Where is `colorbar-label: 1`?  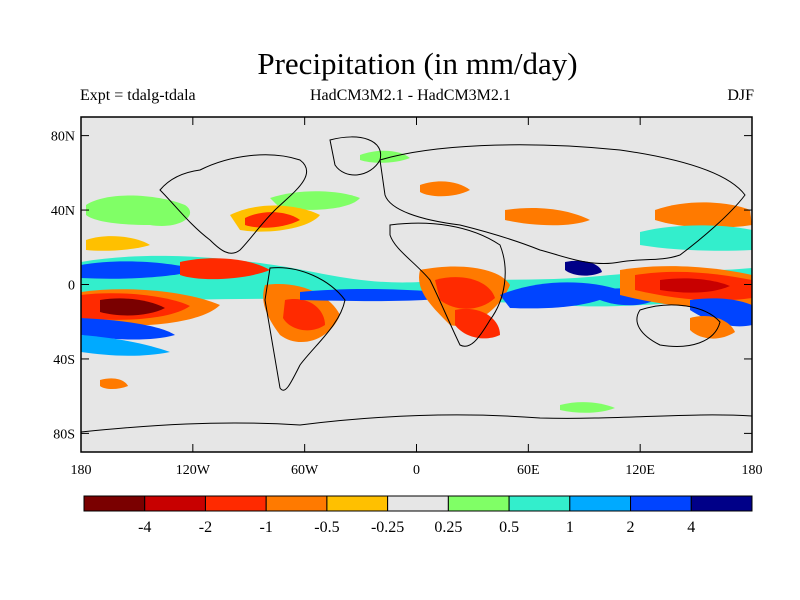
colorbar-label: 1 is located at coordinates (570, 527).